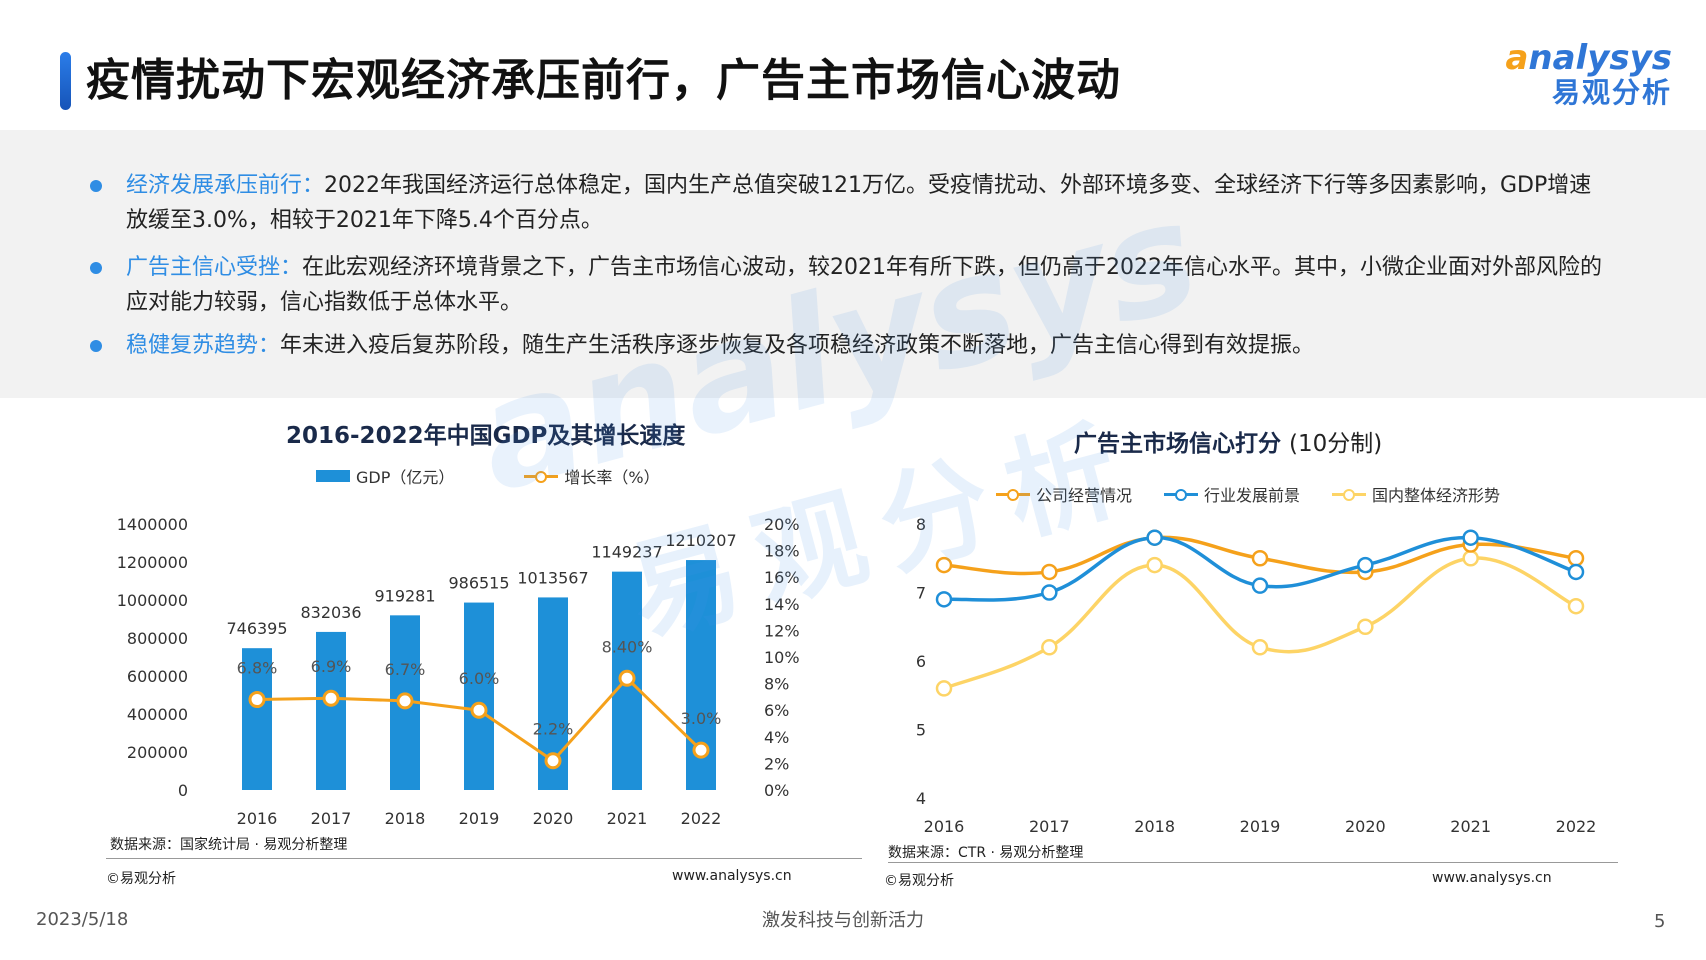 This screenshot has height=960, width=1706. I want to click on legend-gdp-label: GDP（亿元）, so click(405, 477).